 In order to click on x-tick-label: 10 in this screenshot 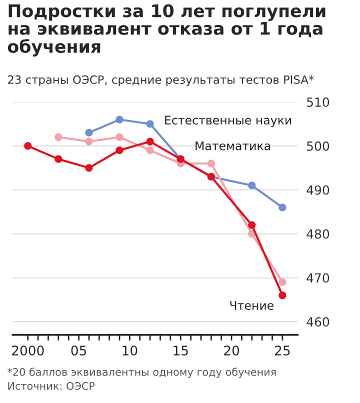, I will do `click(130, 351)`.